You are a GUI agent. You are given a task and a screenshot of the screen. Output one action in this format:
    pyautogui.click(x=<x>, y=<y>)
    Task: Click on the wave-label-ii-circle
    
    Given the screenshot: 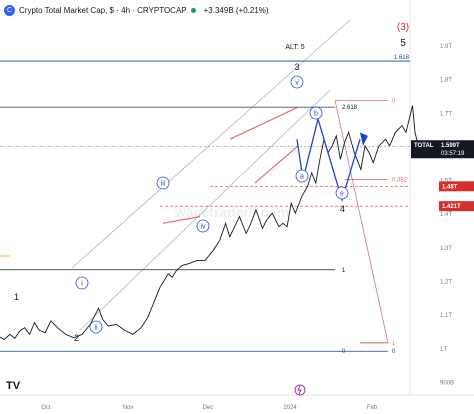 What is the action you would take?
    pyautogui.click(x=96, y=327)
    